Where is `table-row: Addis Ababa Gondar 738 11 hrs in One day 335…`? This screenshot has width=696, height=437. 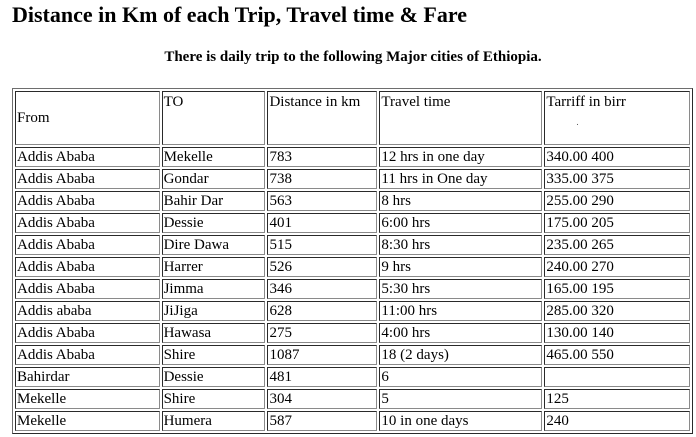
table-row: Addis Ababa Gondar 738 11 hrs in One day 335… is located at coordinates (352, 179).